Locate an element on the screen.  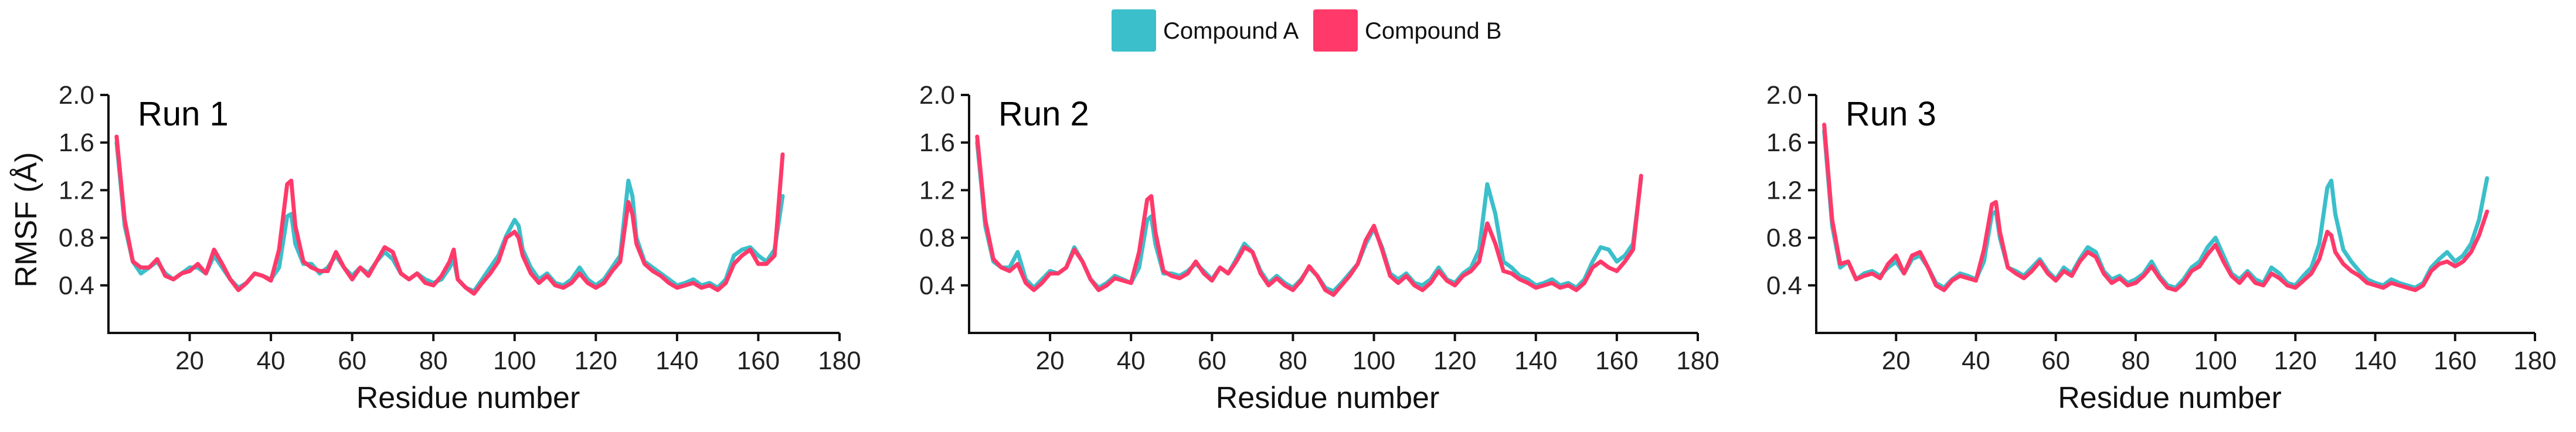
panel-title: Run 1 is located at coordinates (184, 114).